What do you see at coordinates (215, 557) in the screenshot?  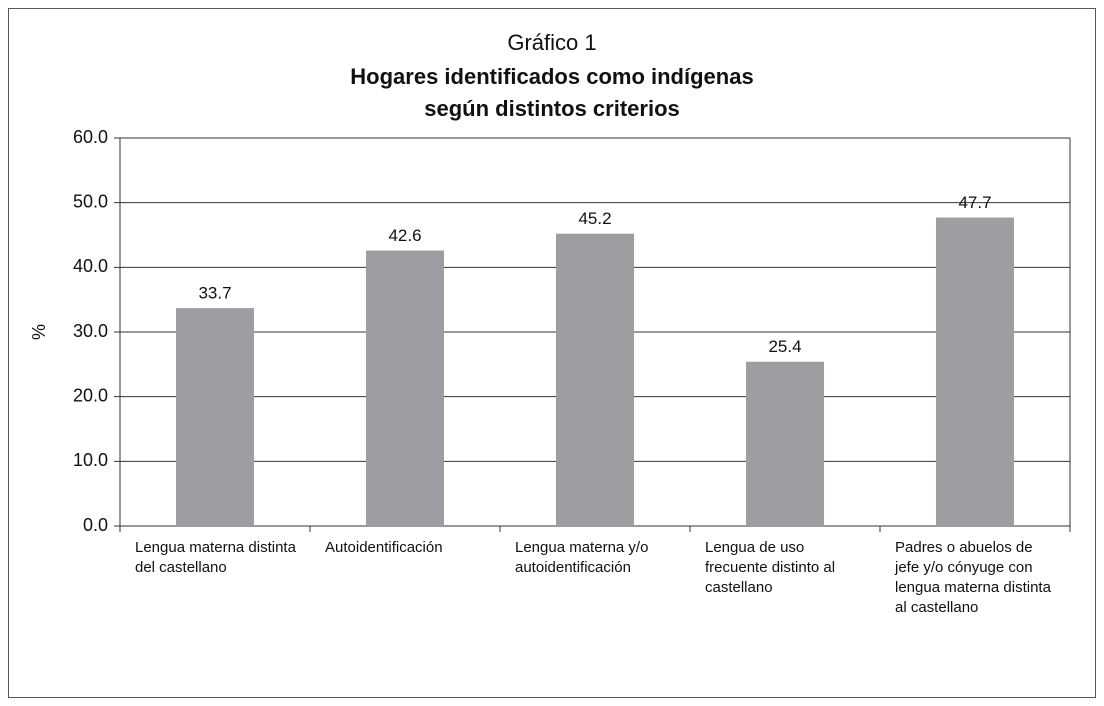 I see `x-tick-label: Lengua materna distinta del castellano` at bounding box center [215, 557].